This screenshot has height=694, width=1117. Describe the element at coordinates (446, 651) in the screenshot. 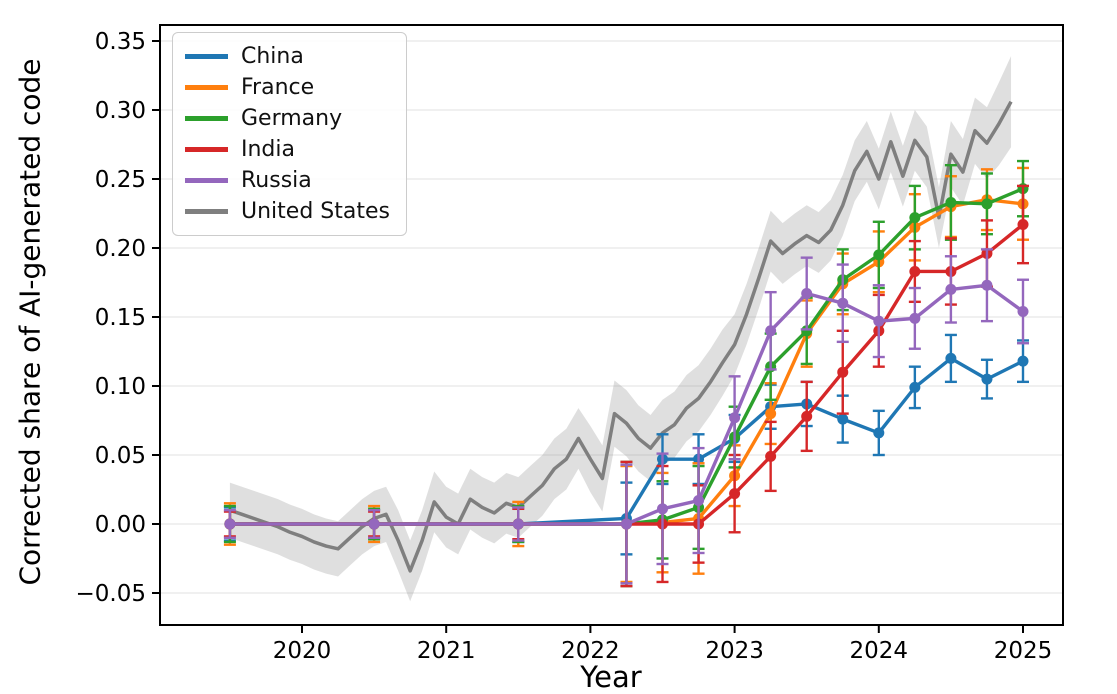

I see `x-tick-label: 2021` at that location.